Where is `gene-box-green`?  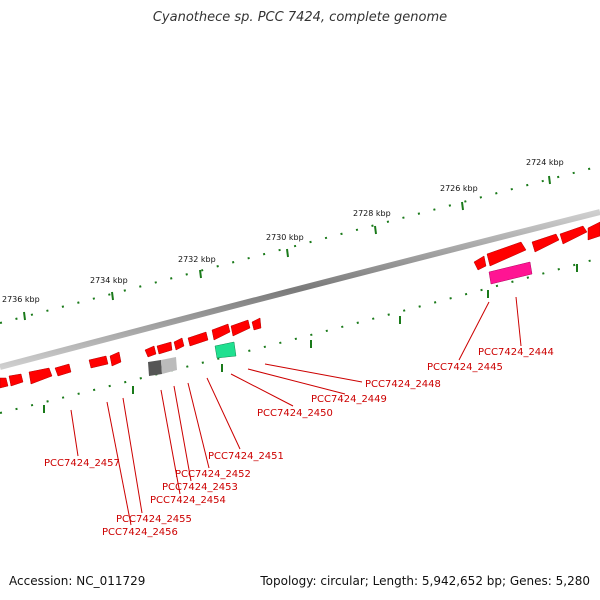
gene-box-green is located at coordinates (225, 350).